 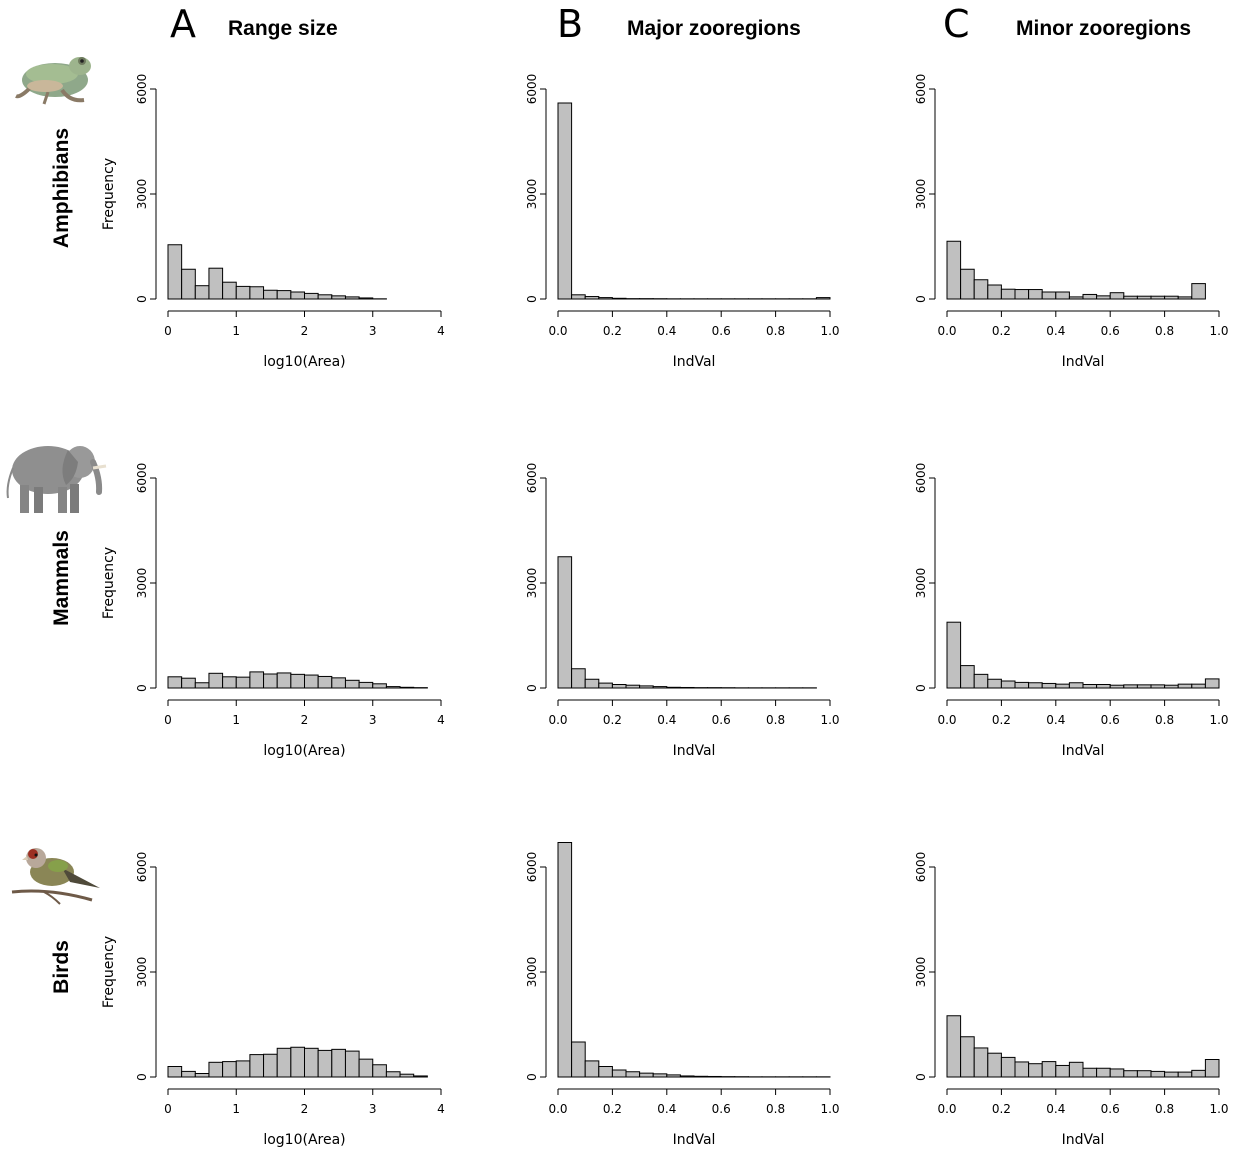 I want to click on frog-icon, so click(x=53, y=81).